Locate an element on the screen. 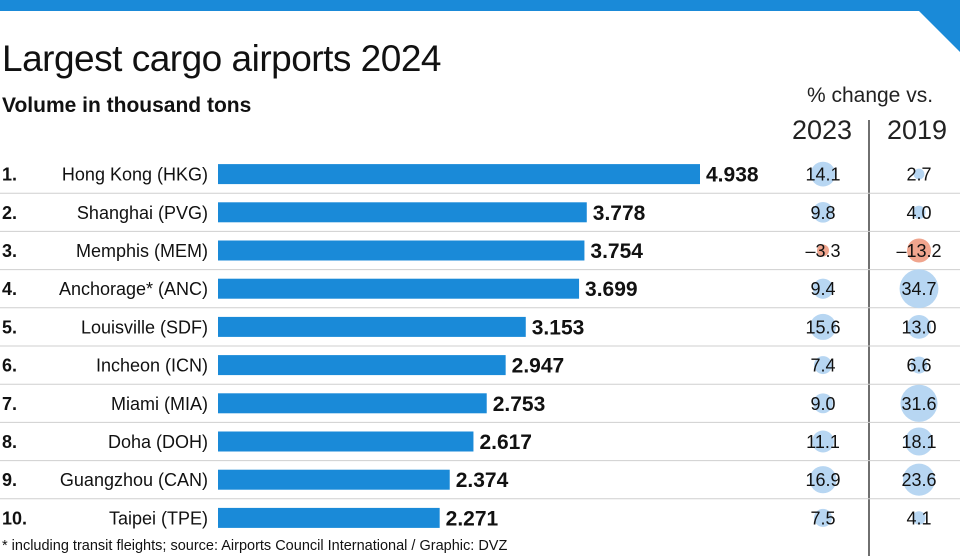  rank-label: 1. is located at coordinates (9, 175).